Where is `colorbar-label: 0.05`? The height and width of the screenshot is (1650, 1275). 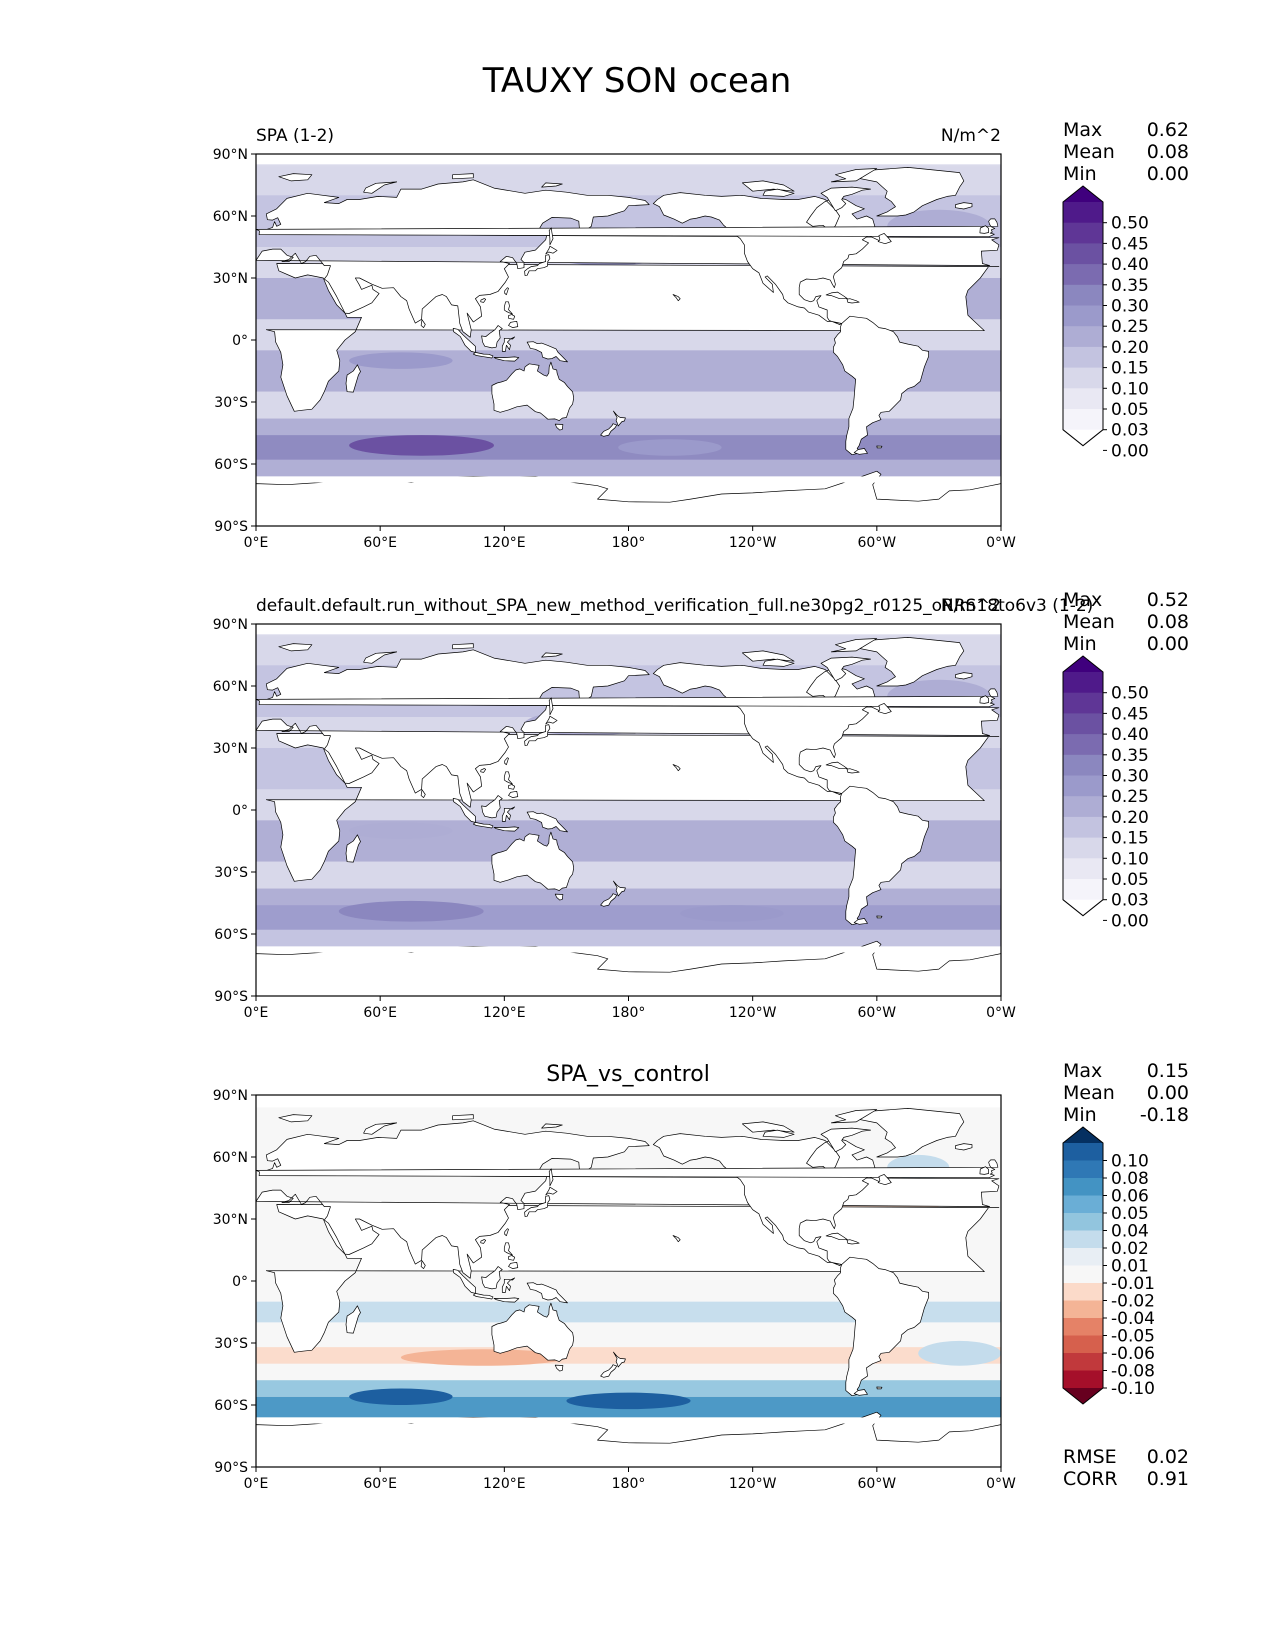
colorbar-label: 0.05 is located at coordinates (1130, 880).